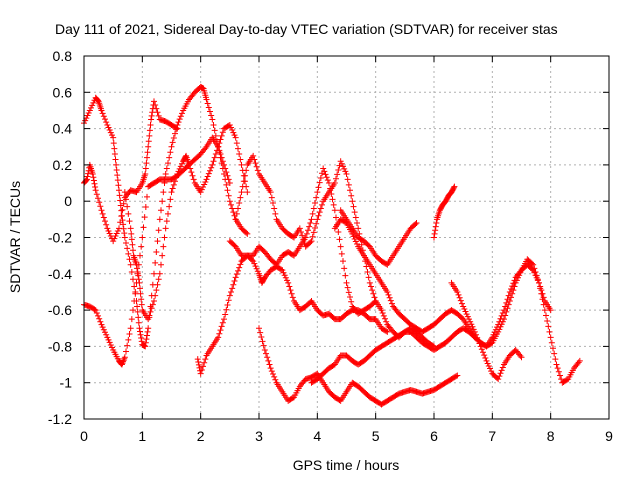  What do you see at coordinates (376, 436) in the screenshot?
I see `x-tick-label: 5` at bounding box center [376, 436].